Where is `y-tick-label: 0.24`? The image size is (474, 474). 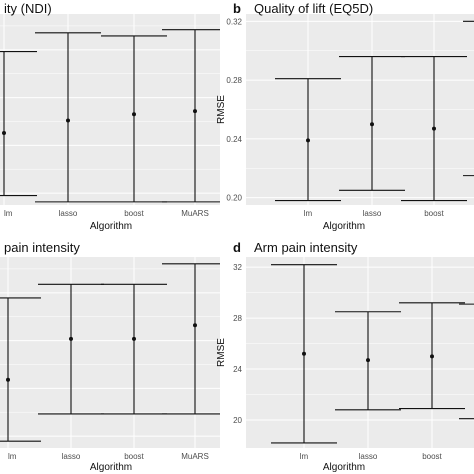 y-tick-label: 0.24 is located at coordinates (234, 139).